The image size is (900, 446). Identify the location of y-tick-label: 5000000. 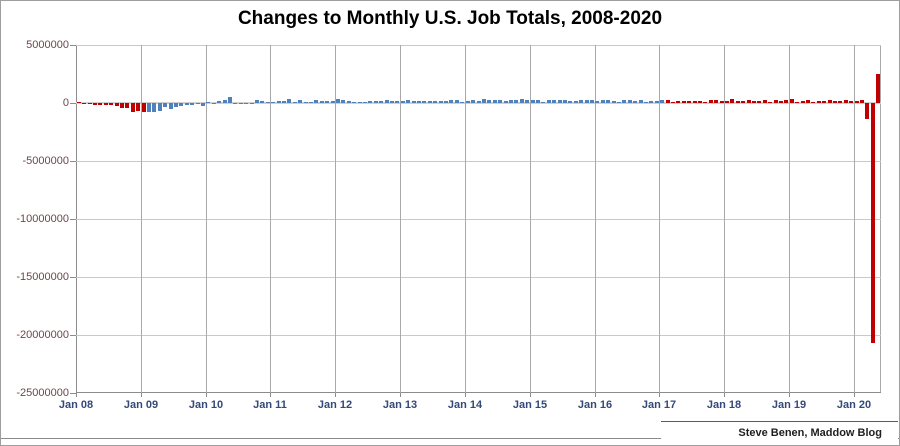
(47, 45).